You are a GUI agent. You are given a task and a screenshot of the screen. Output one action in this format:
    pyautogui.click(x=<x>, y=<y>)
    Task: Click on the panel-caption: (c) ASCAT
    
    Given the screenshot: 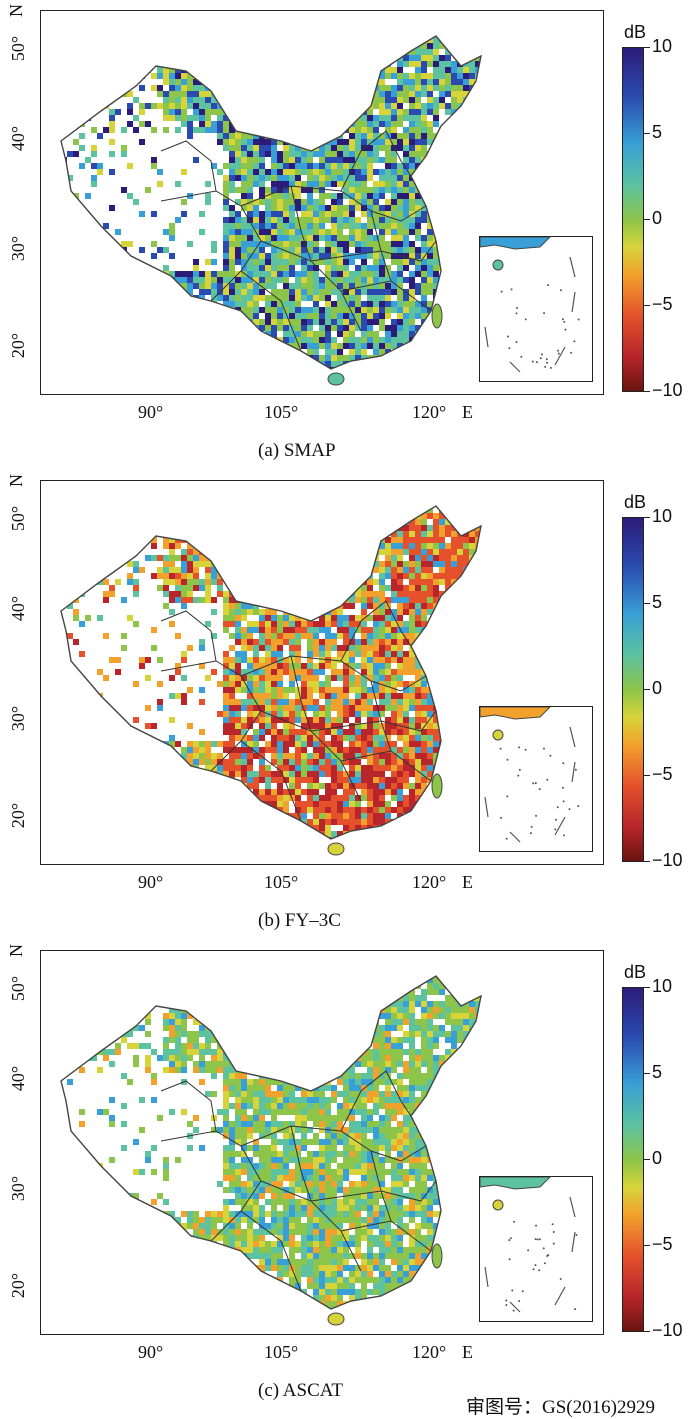 What is the action you would take?
    pyautogui.click(x=300, y=1390)
    